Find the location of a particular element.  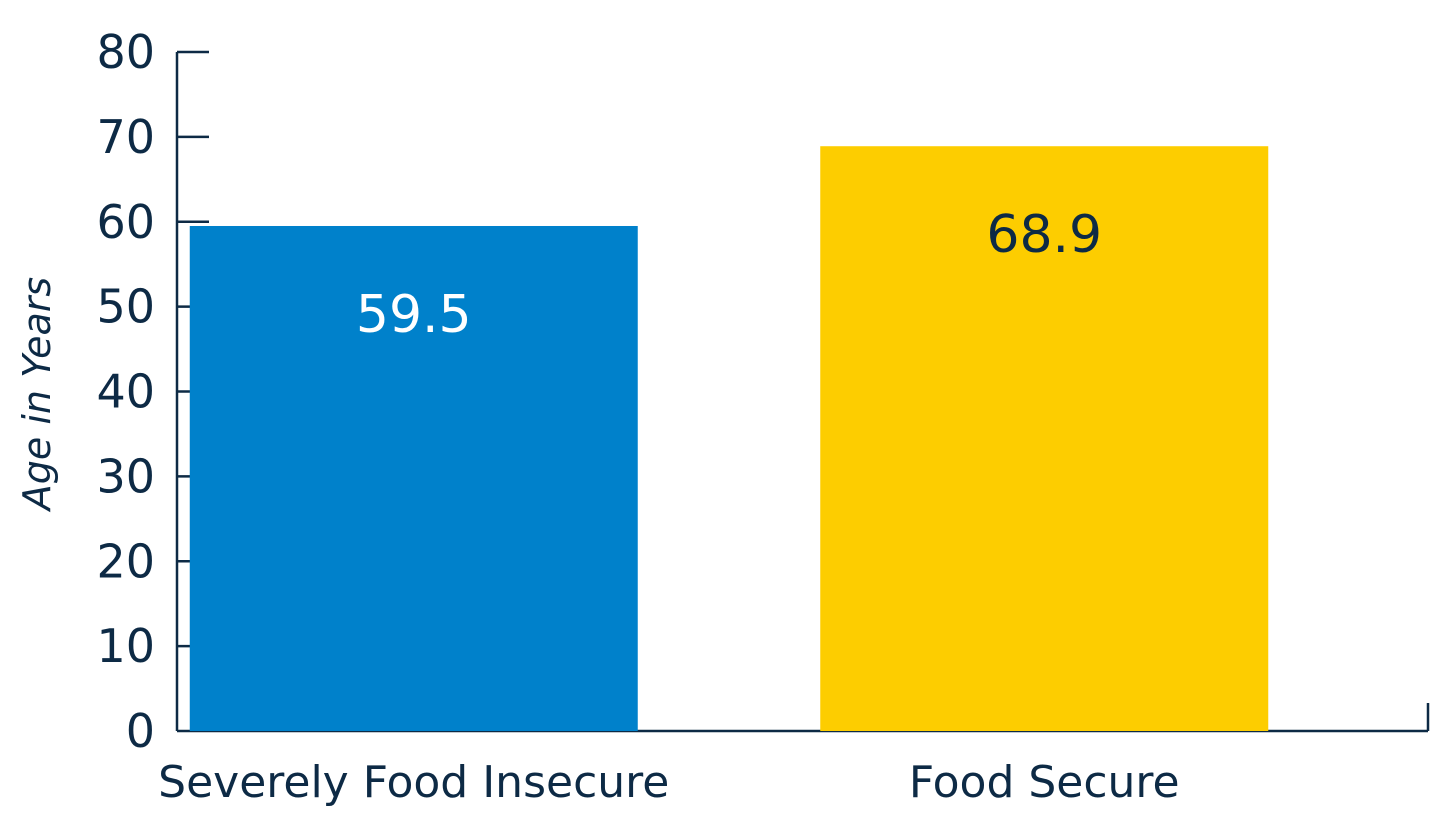

x-category-label: Food Secure is located at coordinates (1044, 782).